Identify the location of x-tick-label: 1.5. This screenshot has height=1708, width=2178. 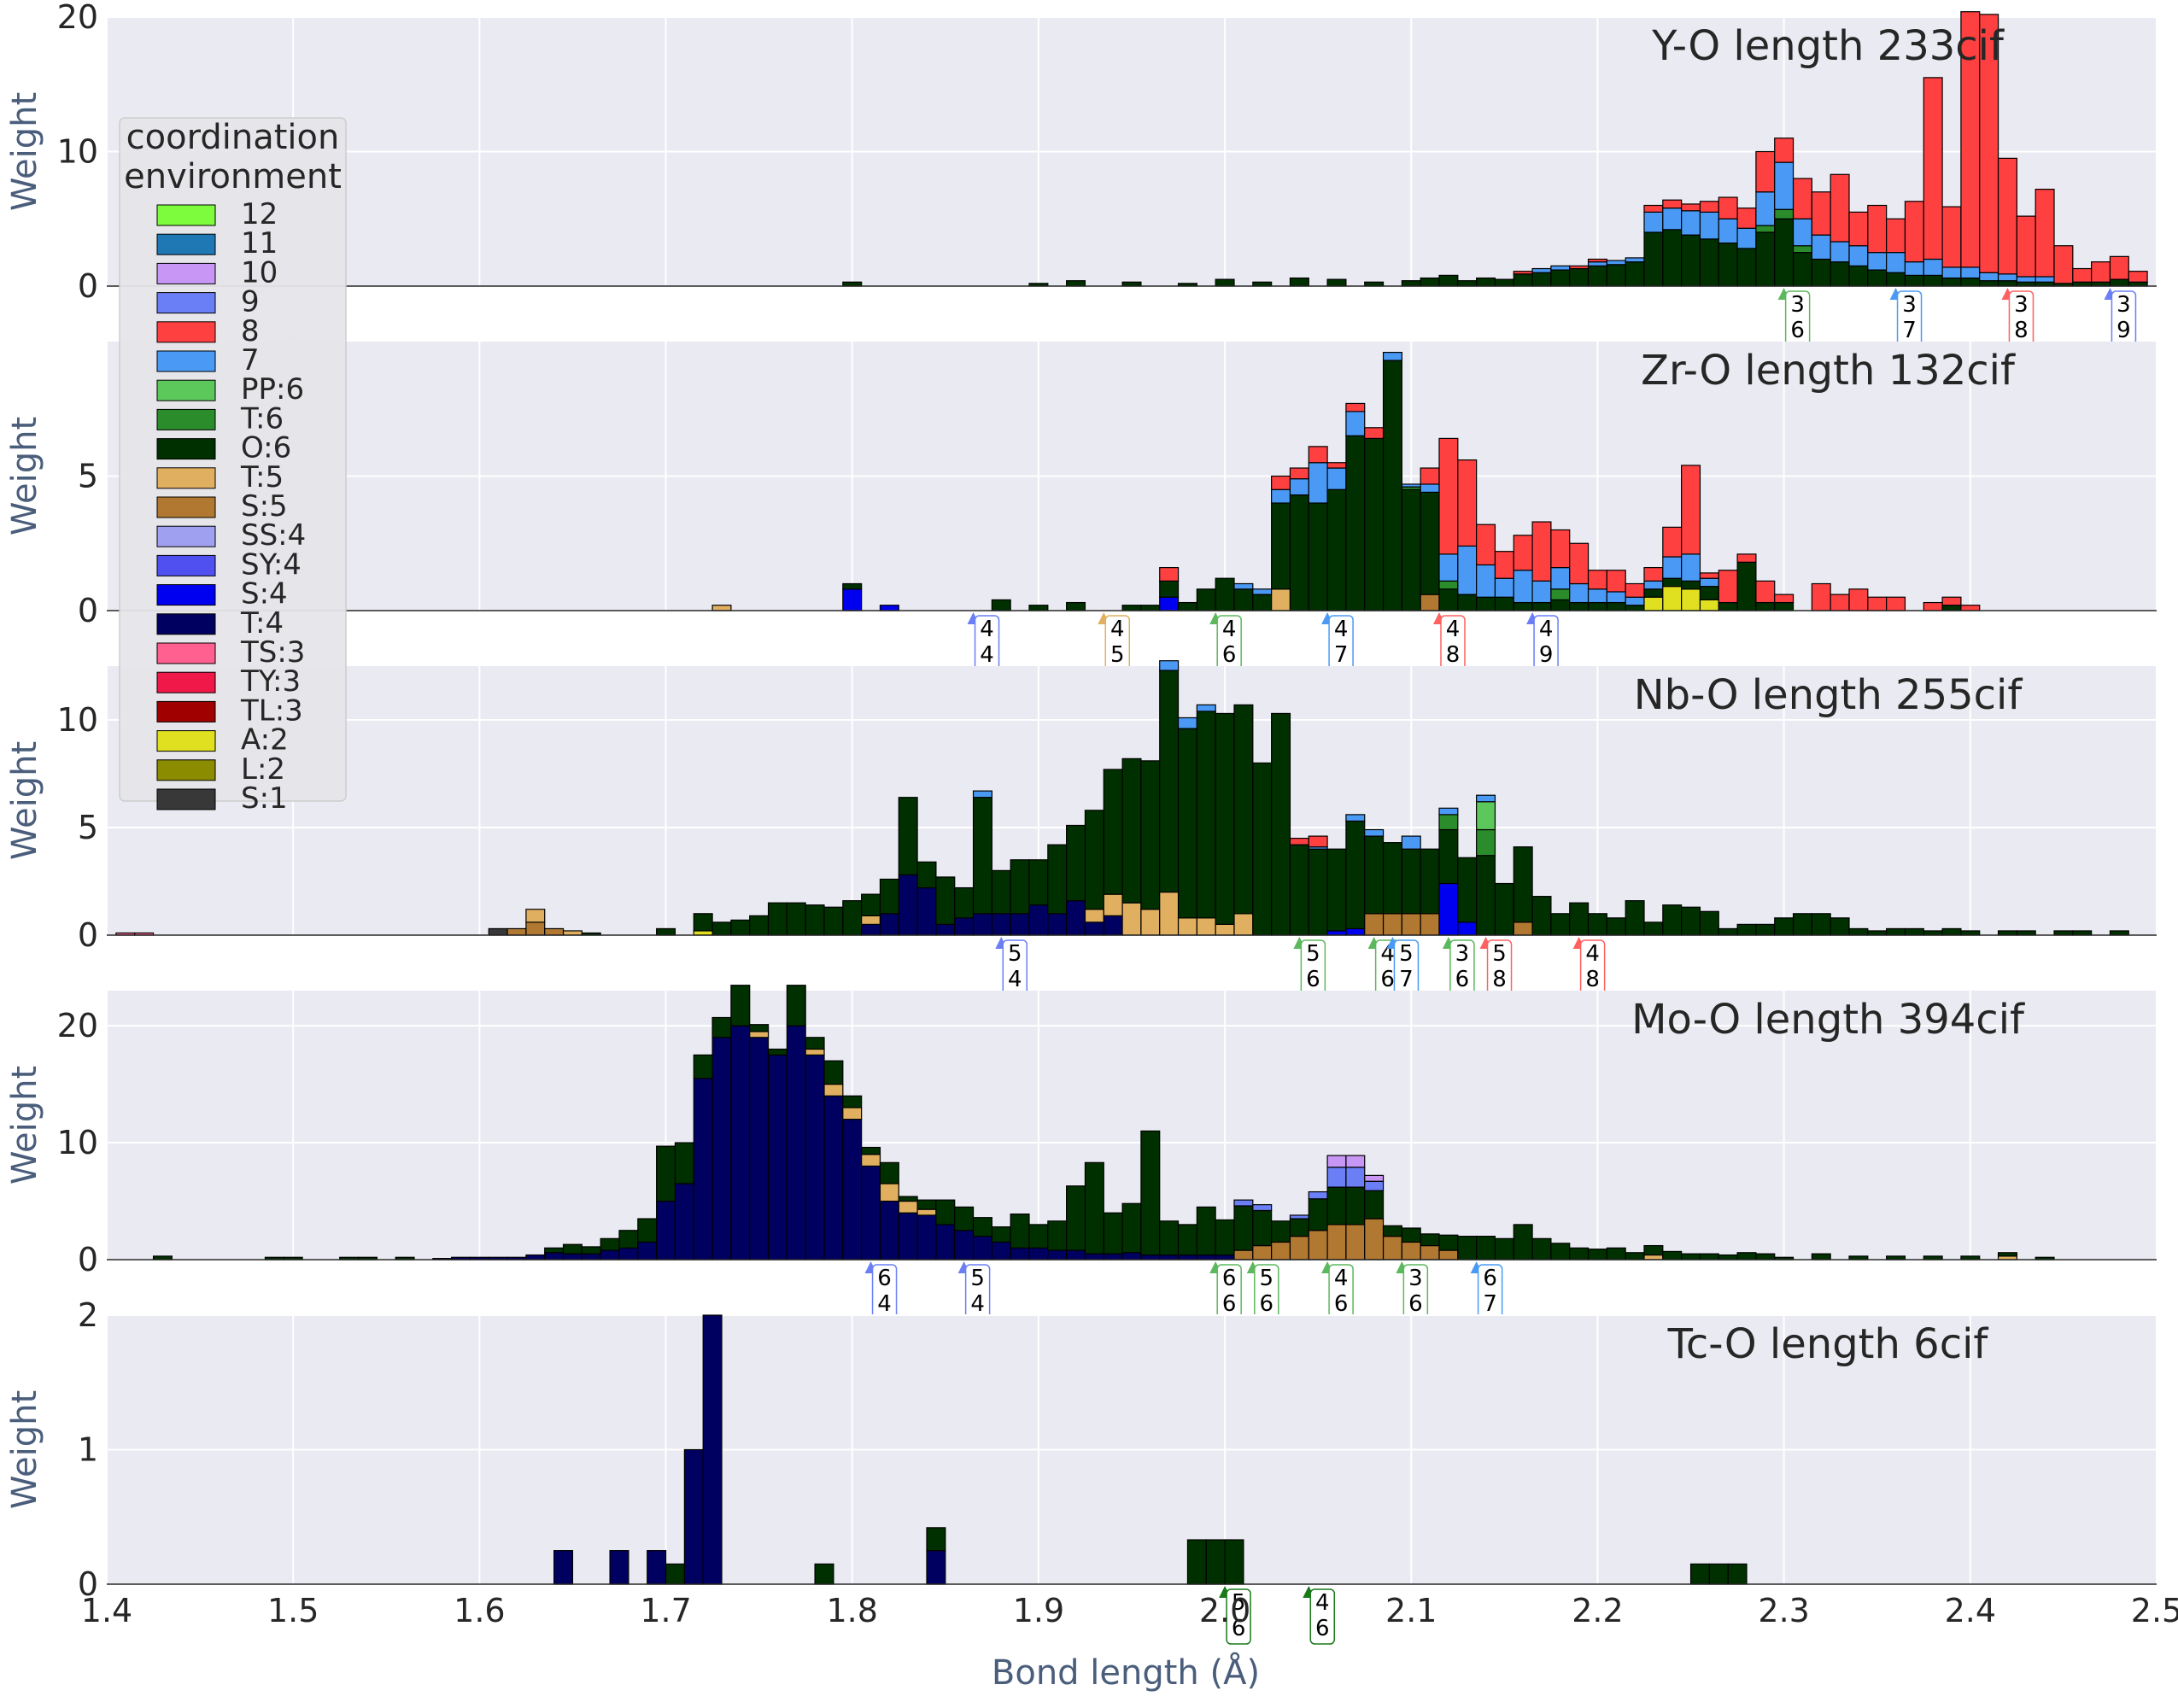
(293, 1610).